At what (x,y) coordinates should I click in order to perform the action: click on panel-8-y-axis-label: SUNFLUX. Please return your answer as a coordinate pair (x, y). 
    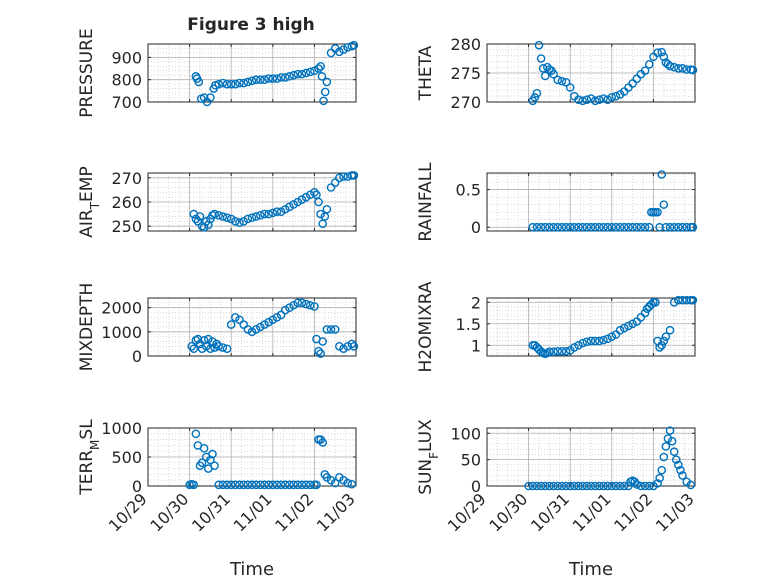
    Looking at the image, I should click on (428, 457).